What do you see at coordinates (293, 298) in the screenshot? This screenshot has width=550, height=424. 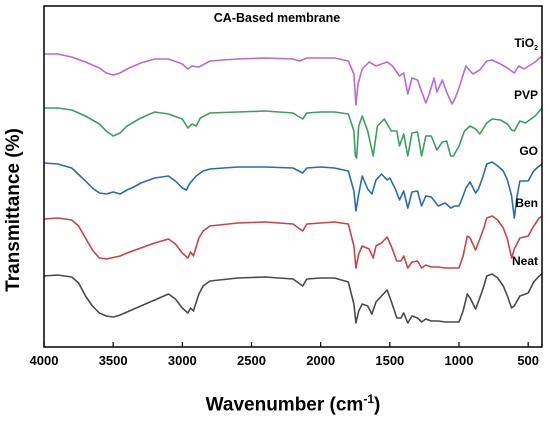 I see `series-line-neat` at bounding box center [293, 298].